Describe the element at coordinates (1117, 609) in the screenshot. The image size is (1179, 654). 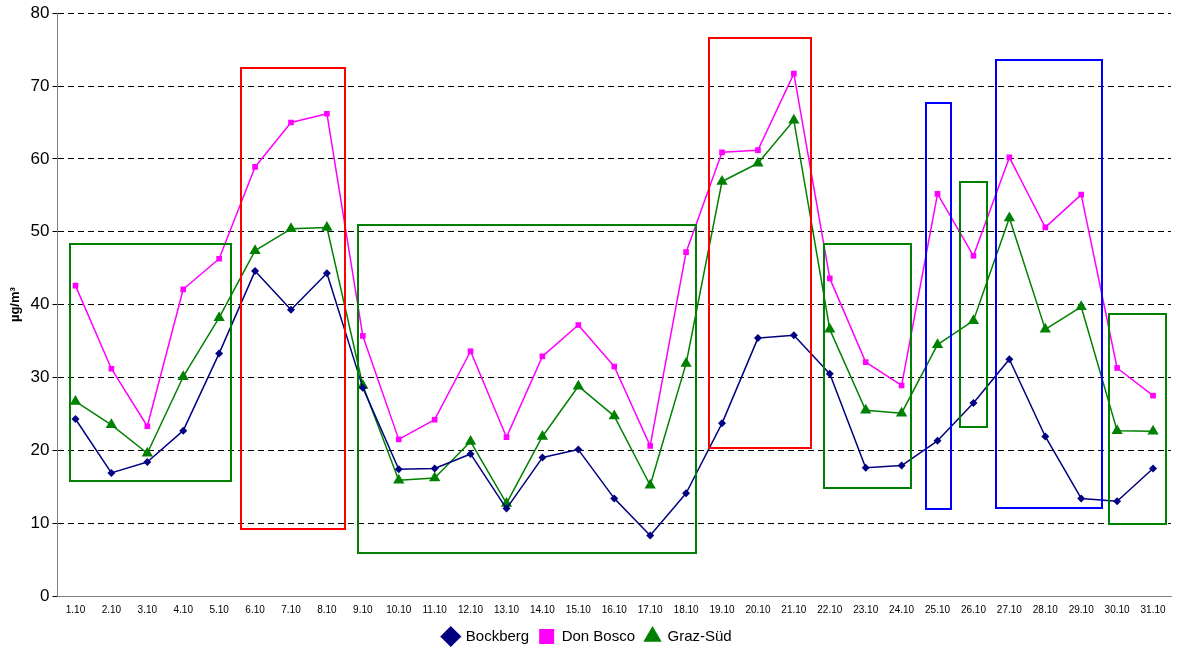
I see `x-tick-label: 30.10` at that location.